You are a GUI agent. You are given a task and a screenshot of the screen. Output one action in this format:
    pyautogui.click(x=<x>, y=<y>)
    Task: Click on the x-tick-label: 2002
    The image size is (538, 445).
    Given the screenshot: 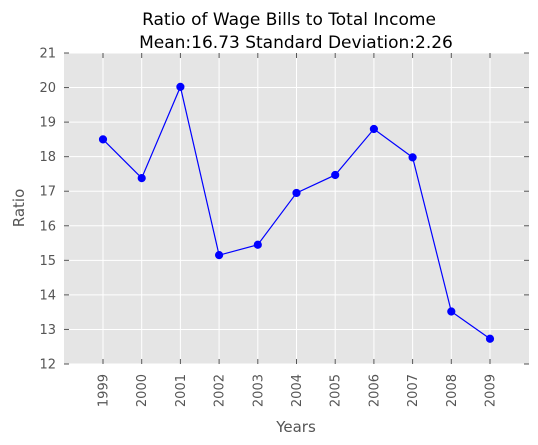 What is the action you would take?
    pyautogui.click(x=220, y=390)
    